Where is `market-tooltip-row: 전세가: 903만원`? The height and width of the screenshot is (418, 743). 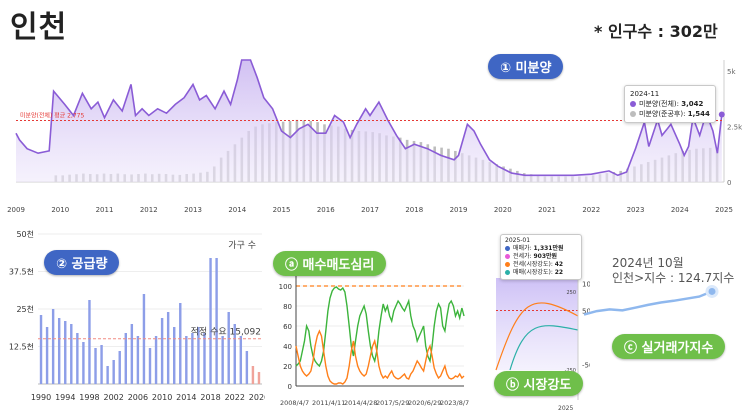
market-tooltip-row: 전세가: 903만원 is located at coordinates (541, 257).